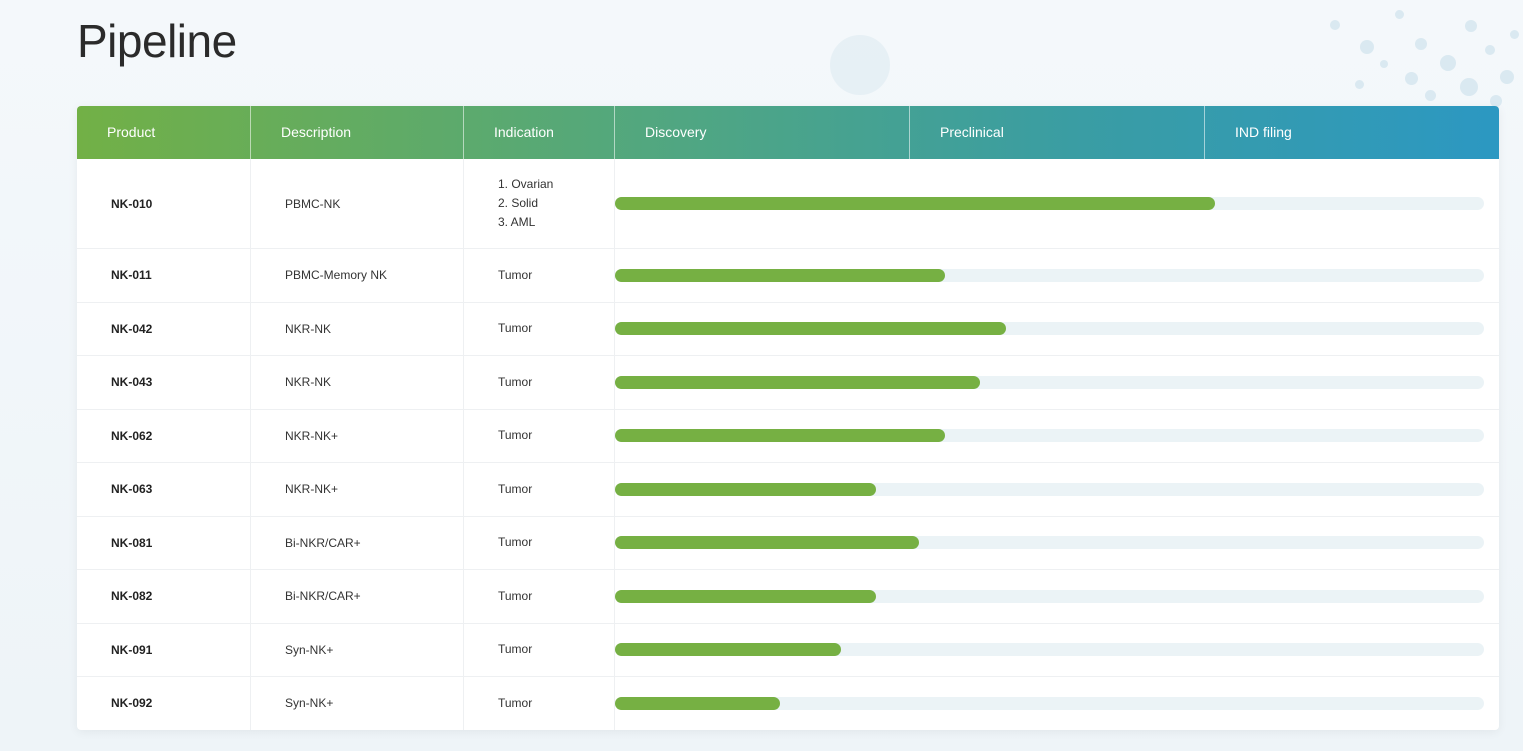 Image resolution: width=1523 pixels, height=751 pixels. What do you see at coordinates (164, 275) in the screenshot?
I see `product-cell: NK-011` at bounding box center [164, 275].